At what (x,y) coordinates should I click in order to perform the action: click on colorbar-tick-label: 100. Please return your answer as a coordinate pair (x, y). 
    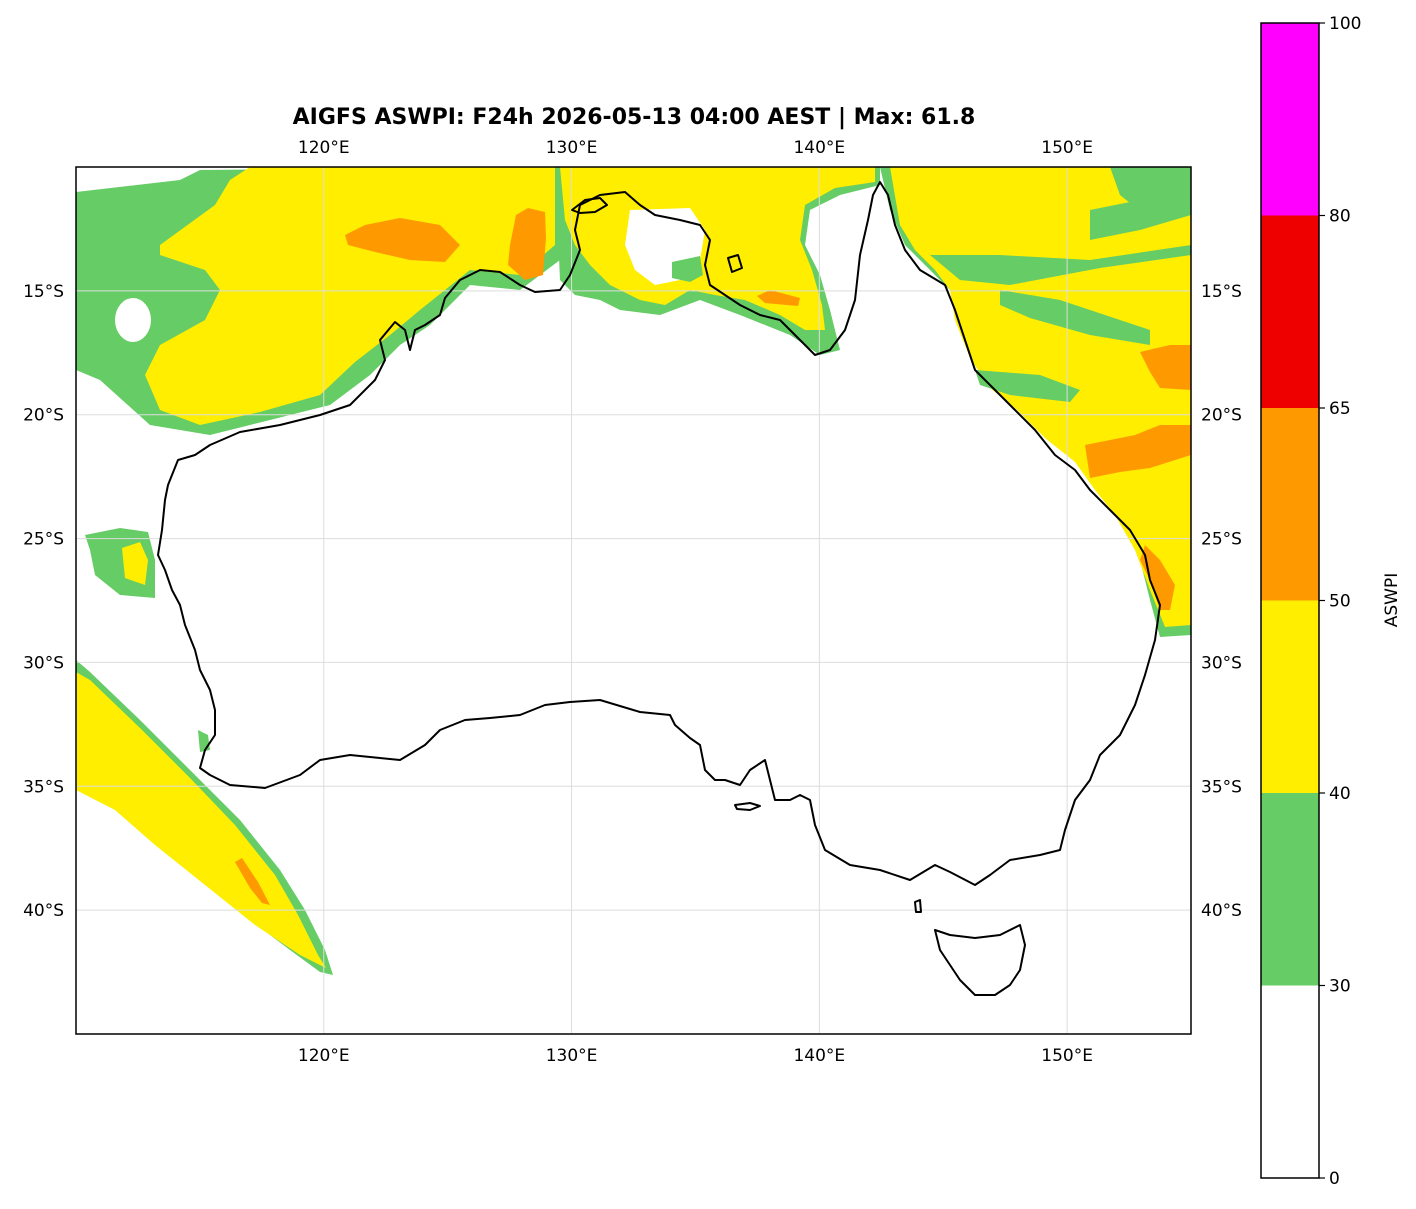
    Looking at the image, I should click on (1345, 24).